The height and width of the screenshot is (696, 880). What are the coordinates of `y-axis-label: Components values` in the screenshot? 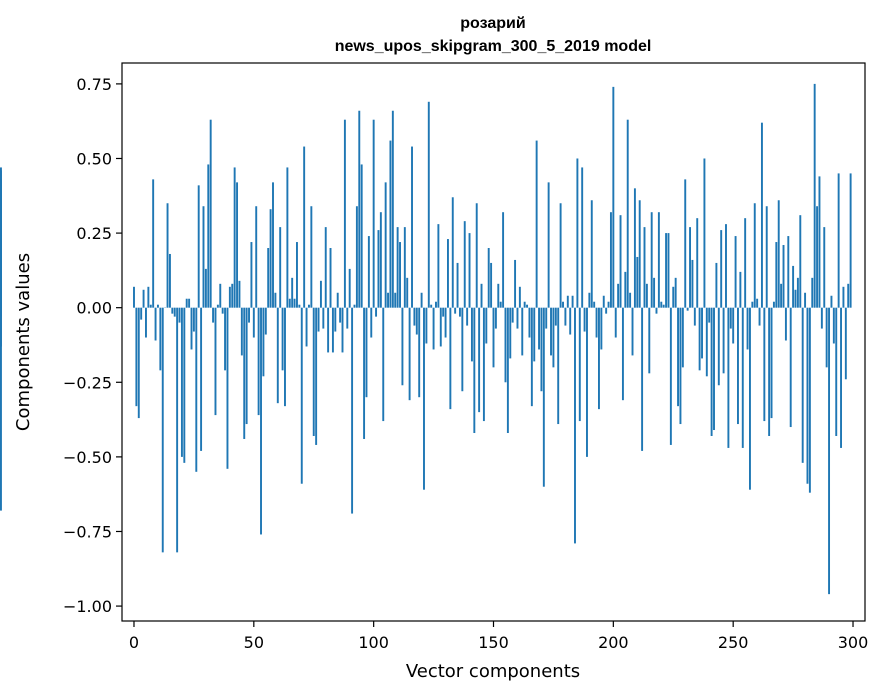 It's located at (23, 342).